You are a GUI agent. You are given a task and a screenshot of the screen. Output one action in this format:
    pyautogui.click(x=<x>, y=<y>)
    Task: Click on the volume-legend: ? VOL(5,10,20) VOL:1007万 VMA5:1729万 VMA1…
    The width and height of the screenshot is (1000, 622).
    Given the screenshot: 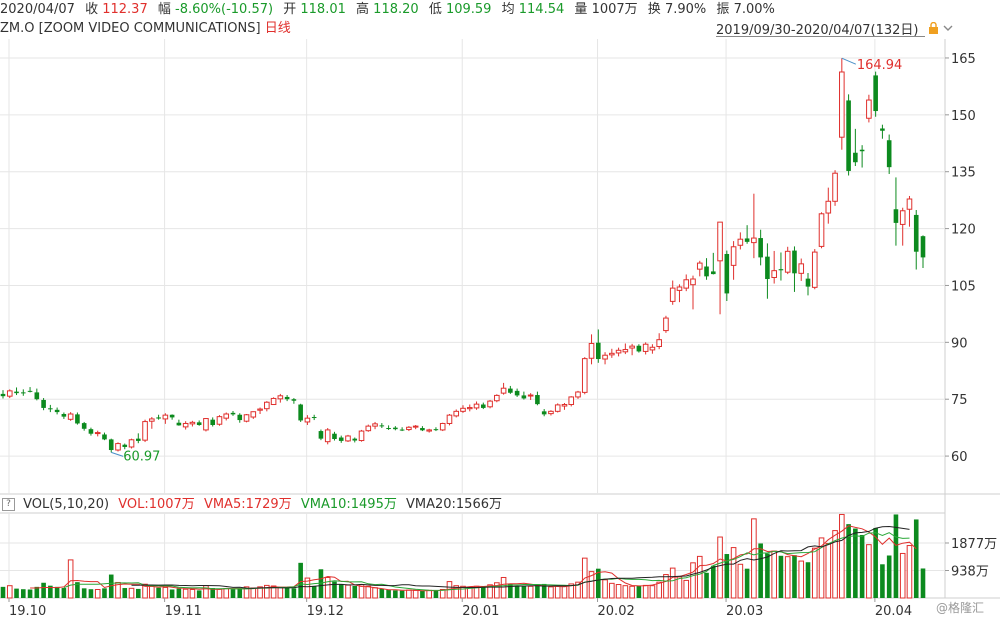 What is the action you would take?
    pyautogui.click(x=251, y=505)
    